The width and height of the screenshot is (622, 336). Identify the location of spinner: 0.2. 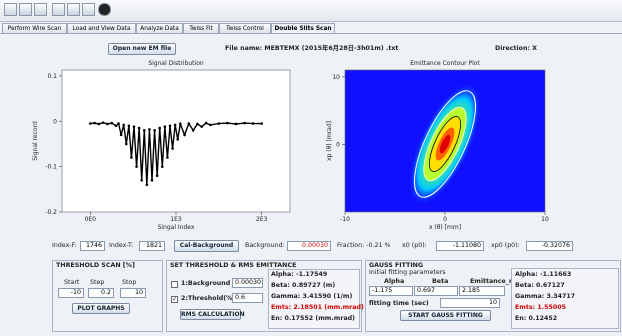
(101, 293).